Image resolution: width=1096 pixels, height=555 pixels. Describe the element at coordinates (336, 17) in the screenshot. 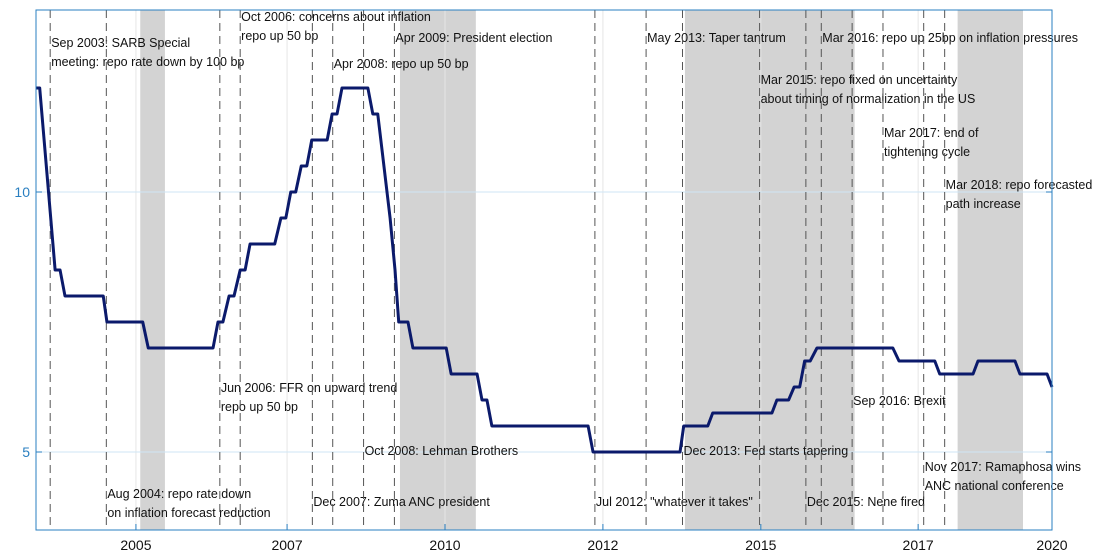

I see `annotation: Oct 2006: concerns about inflation` at that location.